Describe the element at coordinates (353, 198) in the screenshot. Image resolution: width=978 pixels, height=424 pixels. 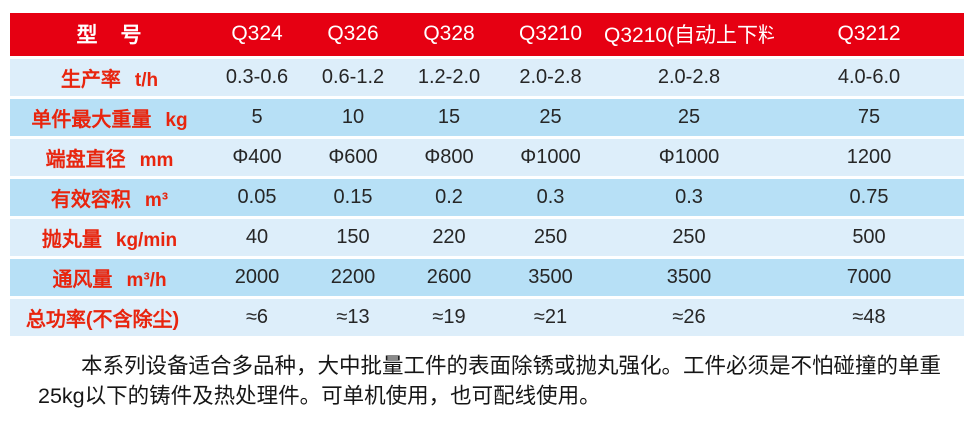
I see `cell-value: 0.15` at that location.